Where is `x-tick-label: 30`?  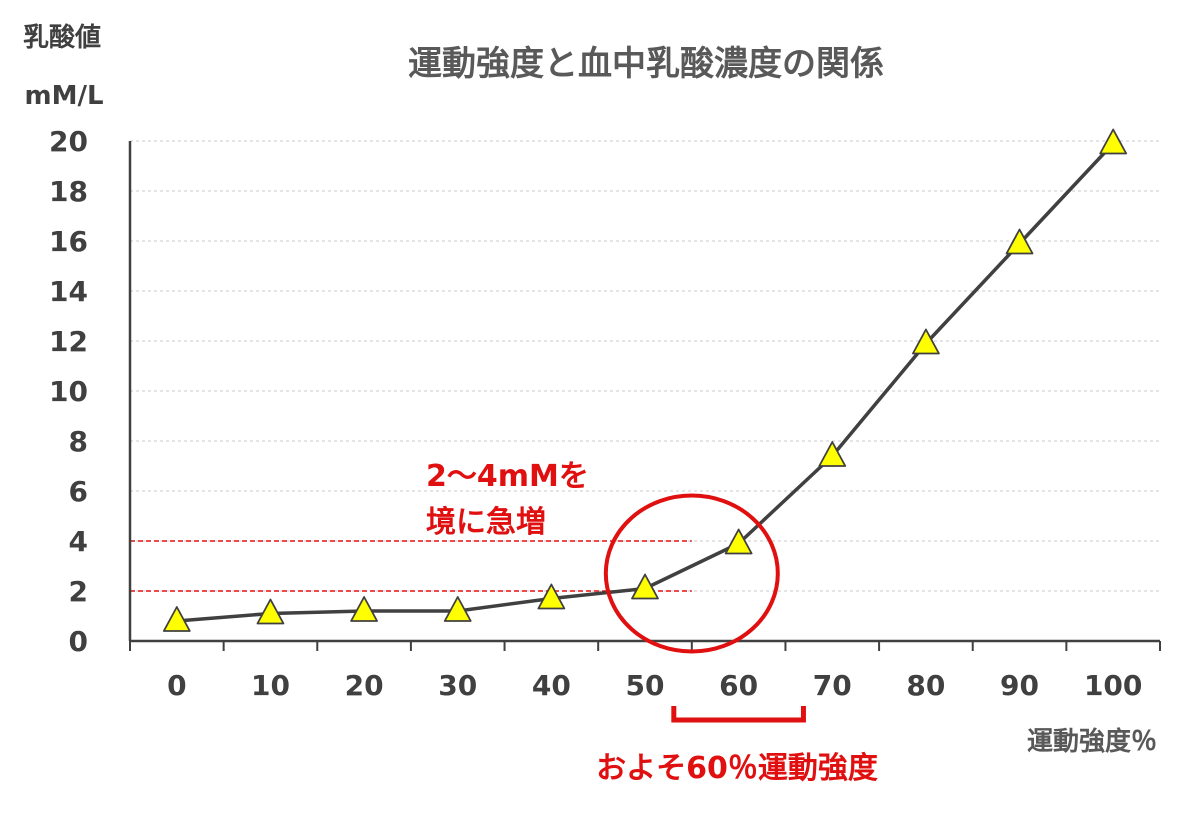
x-tick-label: 30 is located at coordinates (457, 685).